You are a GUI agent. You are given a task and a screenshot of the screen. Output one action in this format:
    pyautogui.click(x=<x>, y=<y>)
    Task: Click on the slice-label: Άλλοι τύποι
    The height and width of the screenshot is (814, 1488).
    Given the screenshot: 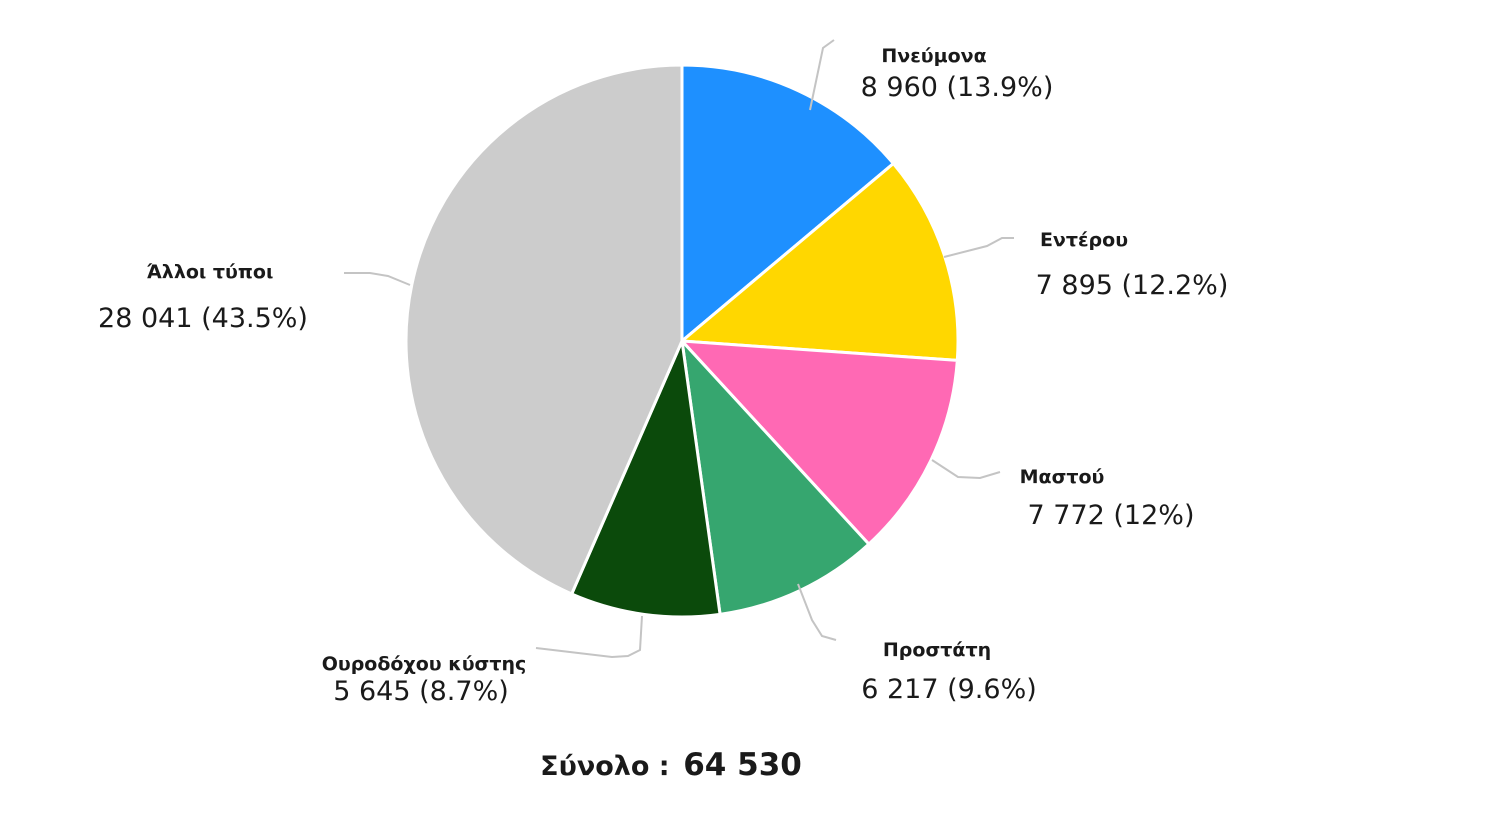 What is the action you would take?
    pyautogui.click(x=210, y=272)
    